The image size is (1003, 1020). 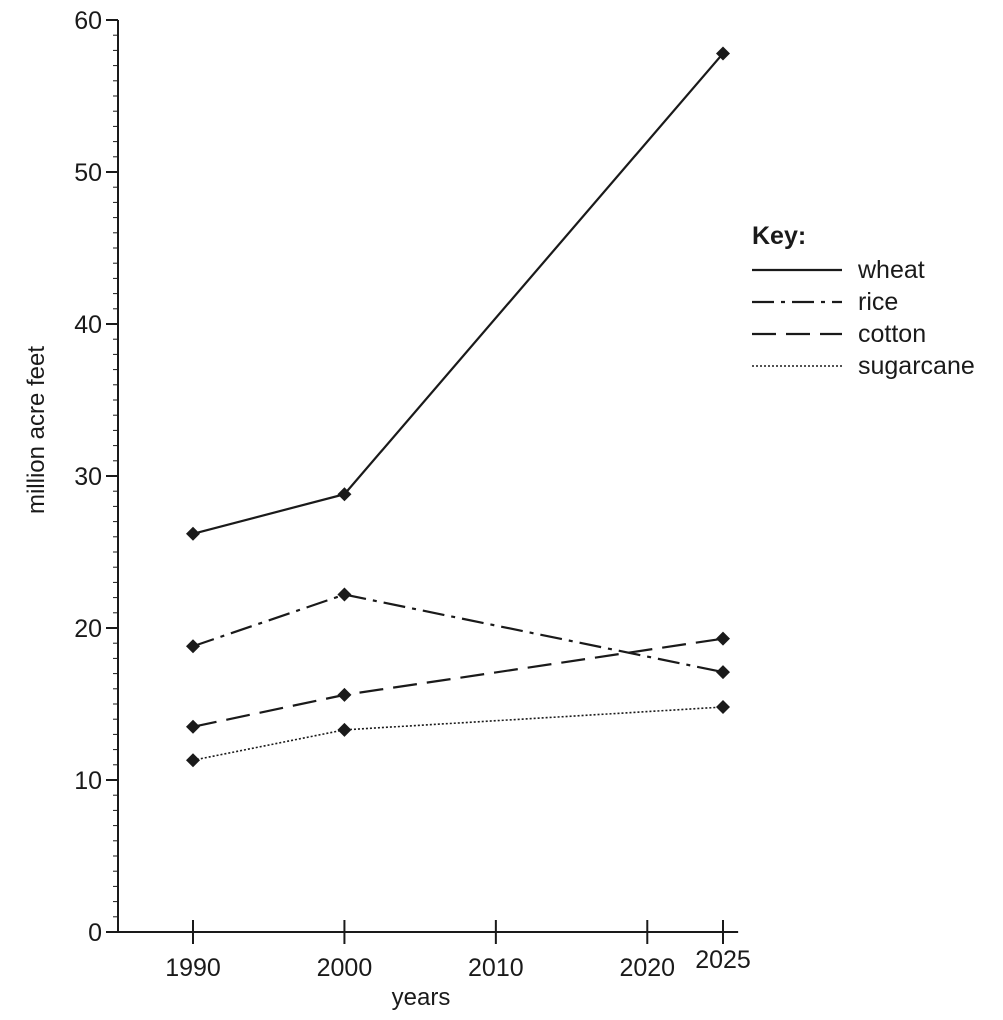 I want to click on x-tick-label: 2000, so click(x=345, y=968).